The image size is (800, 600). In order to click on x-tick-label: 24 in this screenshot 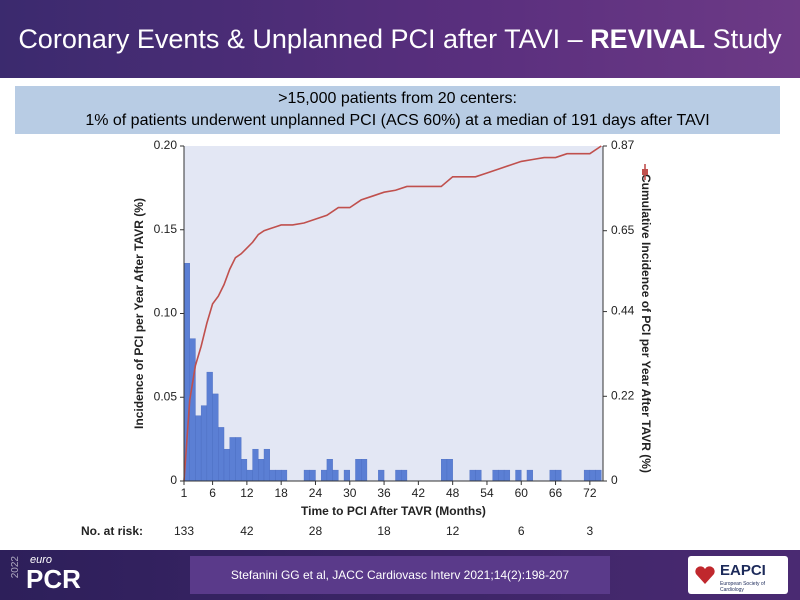, I will do `click(316, 493)`.